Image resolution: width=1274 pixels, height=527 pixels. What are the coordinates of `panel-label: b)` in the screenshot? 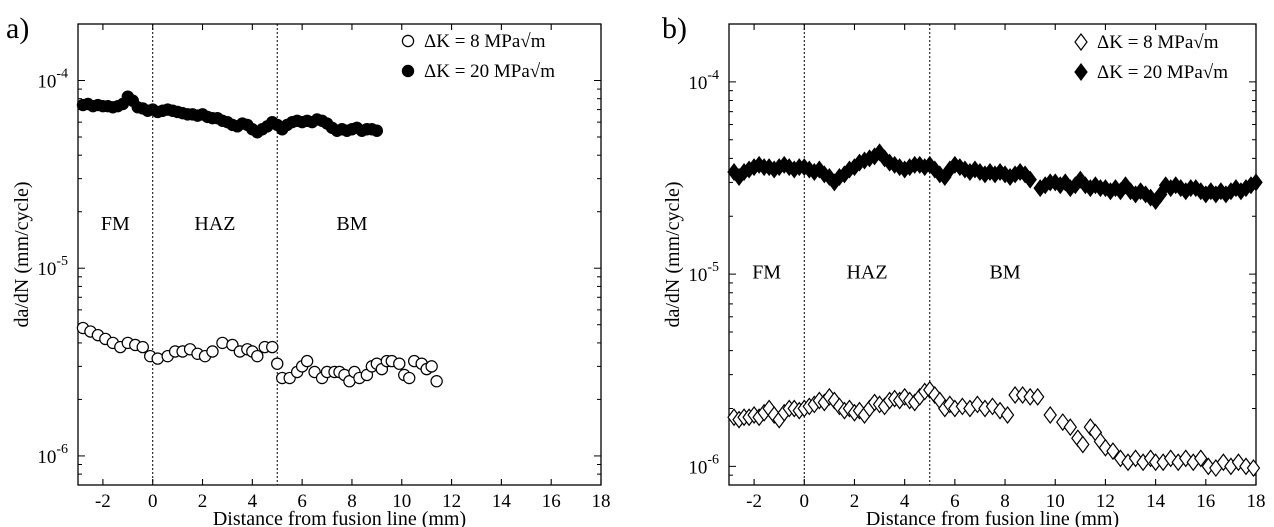 It's located at (674, 28).